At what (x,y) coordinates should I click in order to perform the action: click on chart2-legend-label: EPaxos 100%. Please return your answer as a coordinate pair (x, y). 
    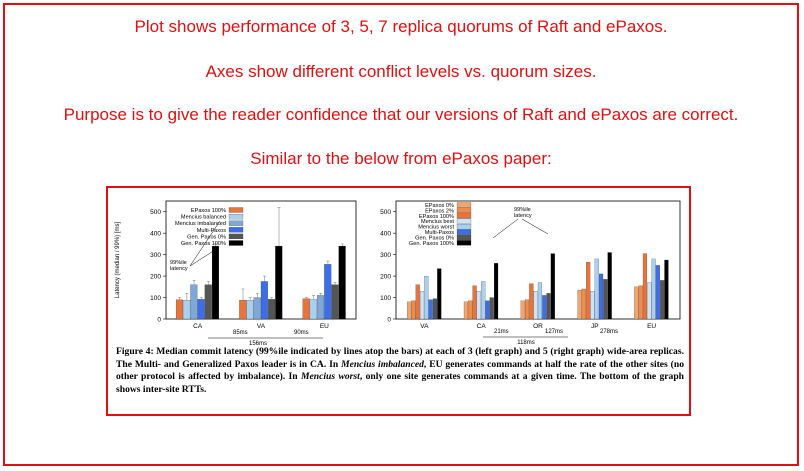
    Looking at the image, I should click on (436, 217).